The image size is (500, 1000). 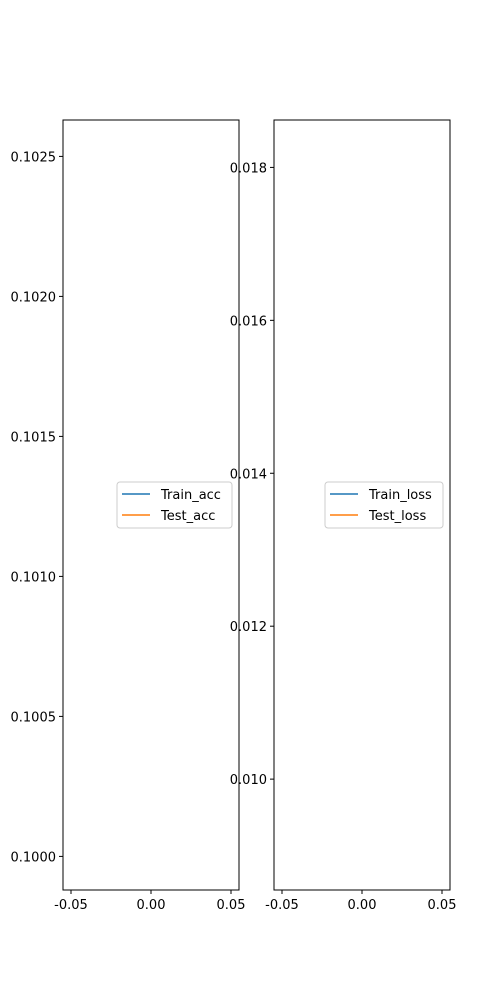 What do you see at coordinates (384, 505) in the screenshot?
I see `legend: Train_loss Test_loss` at bounding box center [384, 505].